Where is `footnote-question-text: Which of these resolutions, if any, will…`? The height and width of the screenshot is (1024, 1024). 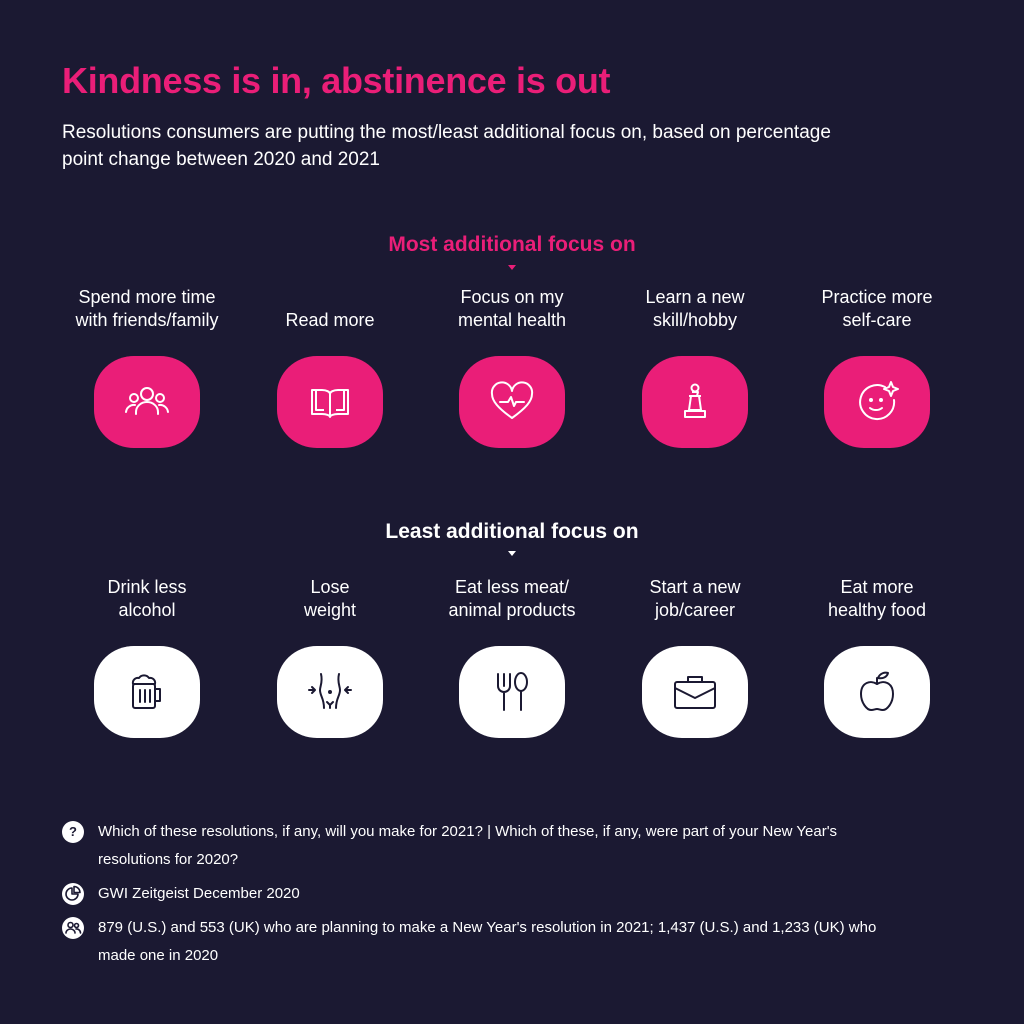 footnote-question-text: Which of these resolutions, if any, will… is located at coordinates (468, 845).